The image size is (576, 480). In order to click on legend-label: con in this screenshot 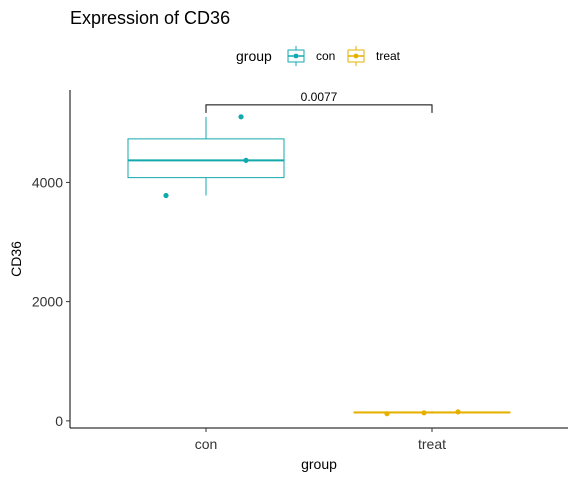, I will do `click(325, 56)`.